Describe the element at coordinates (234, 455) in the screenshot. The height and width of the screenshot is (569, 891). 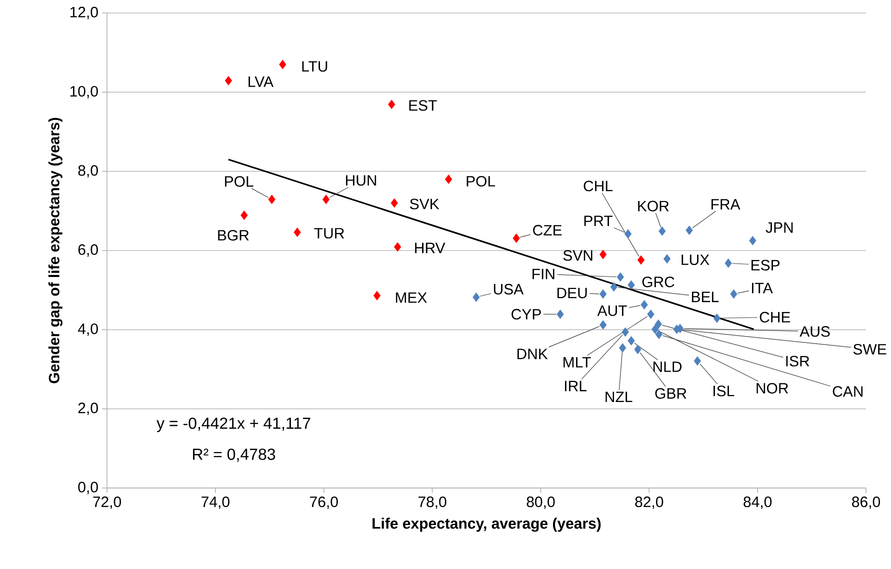
I see `annotation: R² = 0,4783` at that location.